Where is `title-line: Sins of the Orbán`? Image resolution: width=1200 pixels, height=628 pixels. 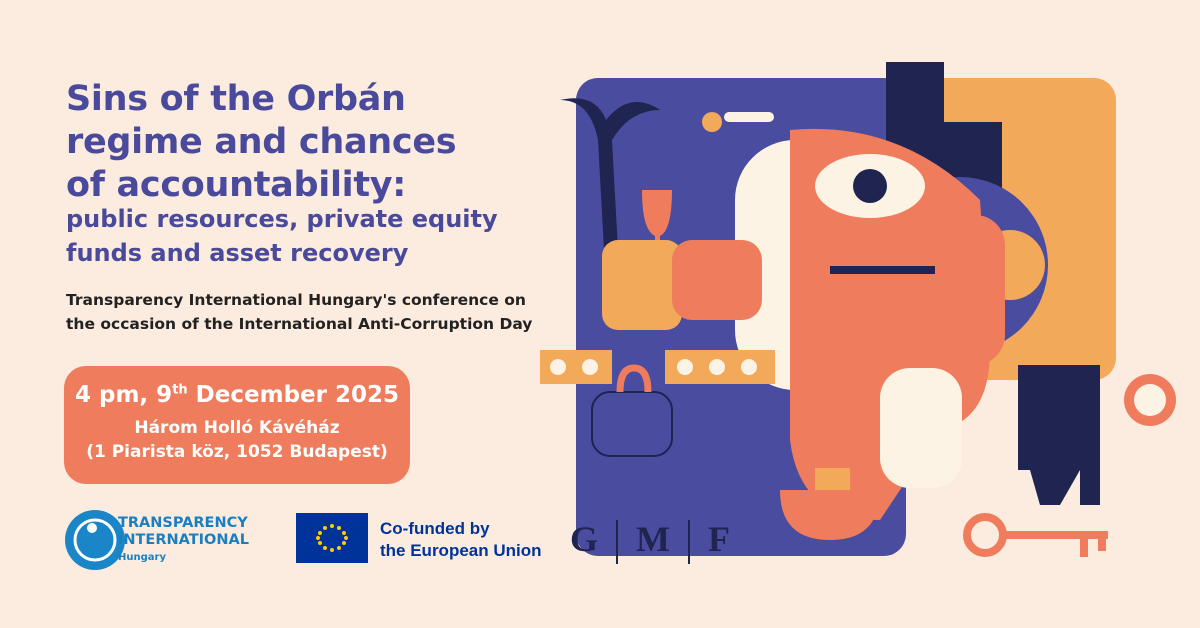
title-line: Sins of the Orbán is located at coordinates (236, 99).